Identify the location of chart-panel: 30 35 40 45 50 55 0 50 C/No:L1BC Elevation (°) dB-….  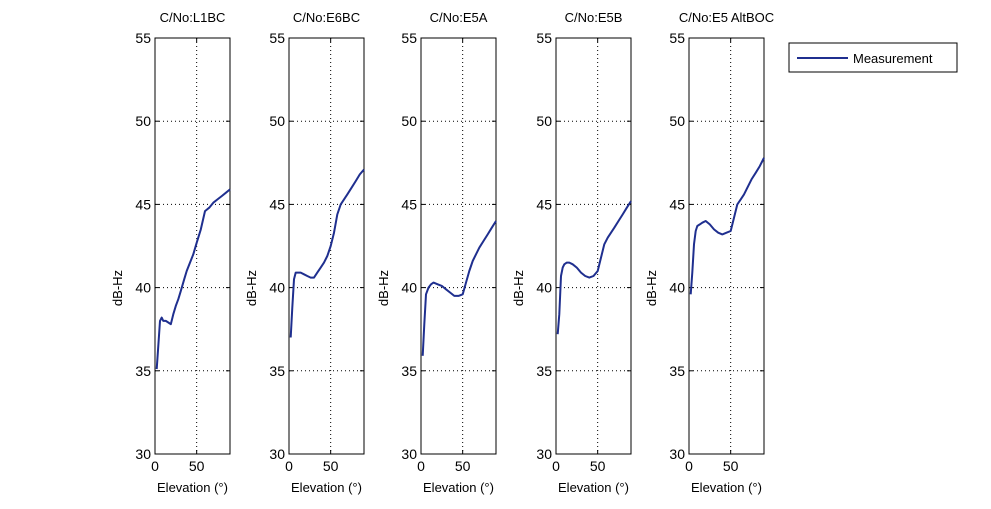
(170, 252).